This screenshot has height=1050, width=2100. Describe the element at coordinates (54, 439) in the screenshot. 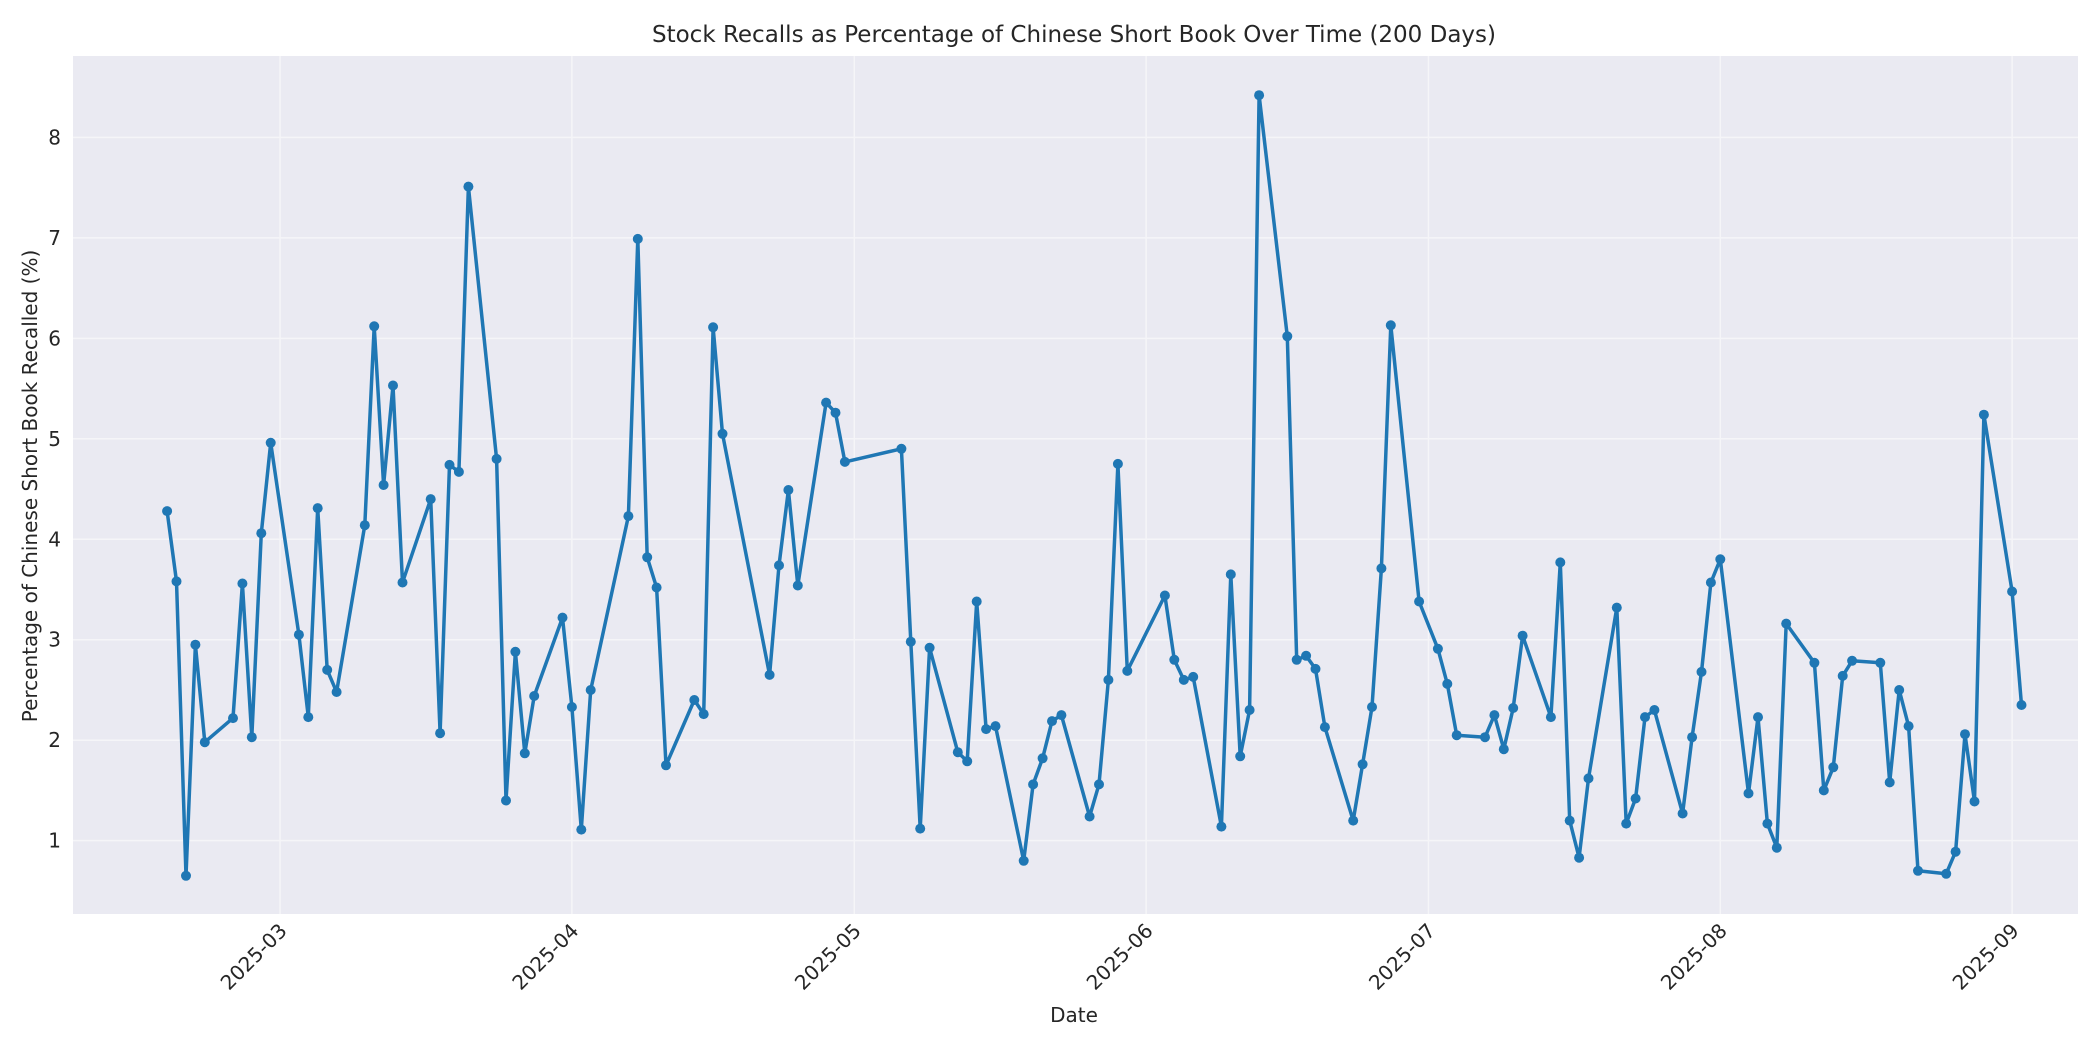

I see `y-tick-label: 5` at that location.